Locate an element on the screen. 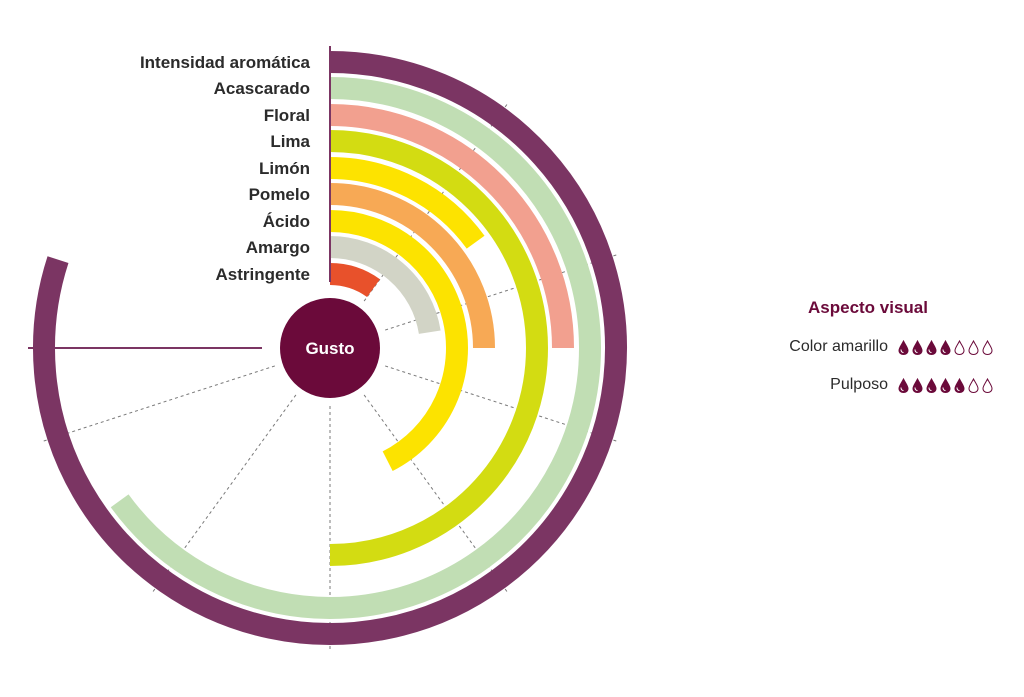 Image resolution: width=1024 pixels, height=697 pixels. category-label-3: Floral is located at coordinates (287, 115).